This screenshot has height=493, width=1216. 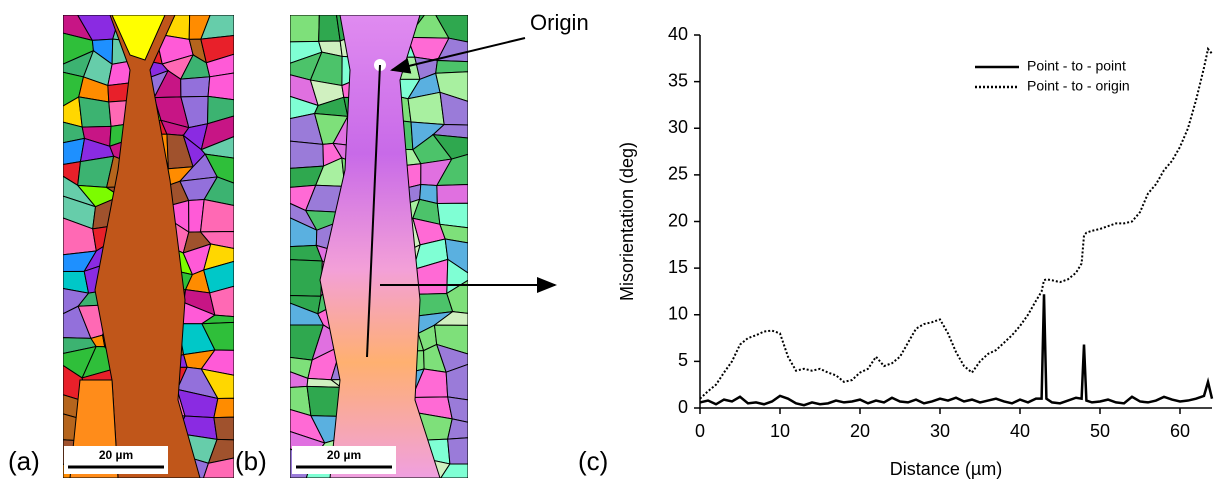 I want to click on origin-arrow, so click(x=458, y=55).